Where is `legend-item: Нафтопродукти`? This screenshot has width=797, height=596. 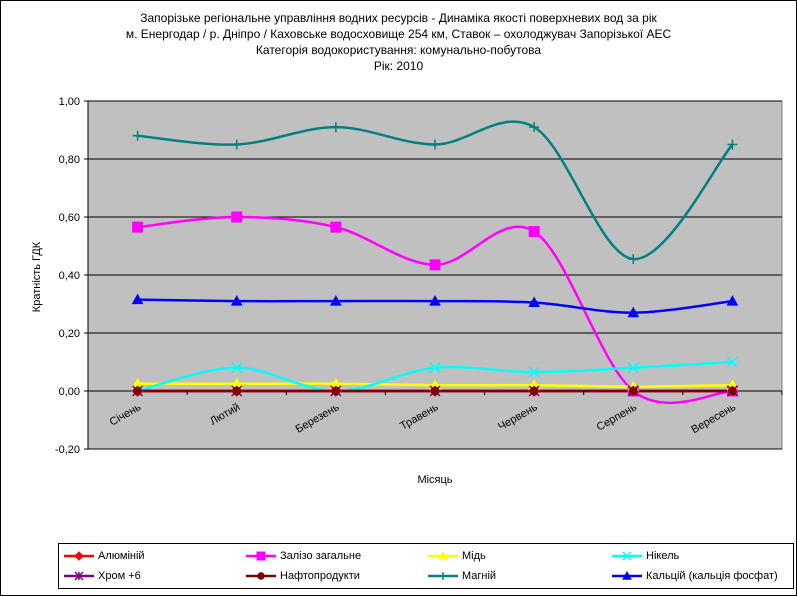 legend-item: Нафтопродукти is located at coordinates (302, 576).